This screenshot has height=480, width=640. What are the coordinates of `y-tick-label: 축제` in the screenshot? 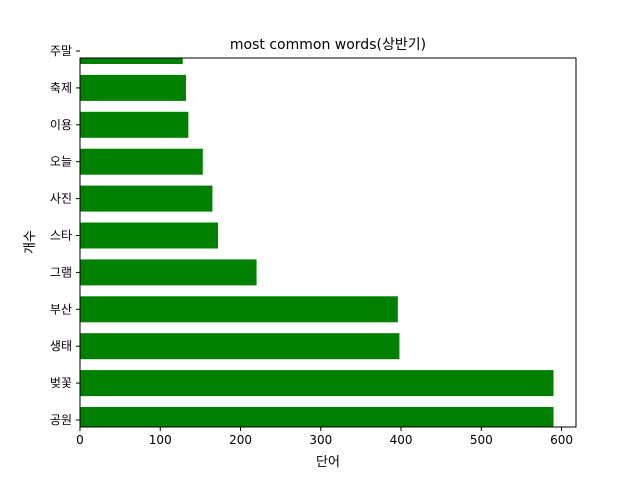 It's located at (61, 88).